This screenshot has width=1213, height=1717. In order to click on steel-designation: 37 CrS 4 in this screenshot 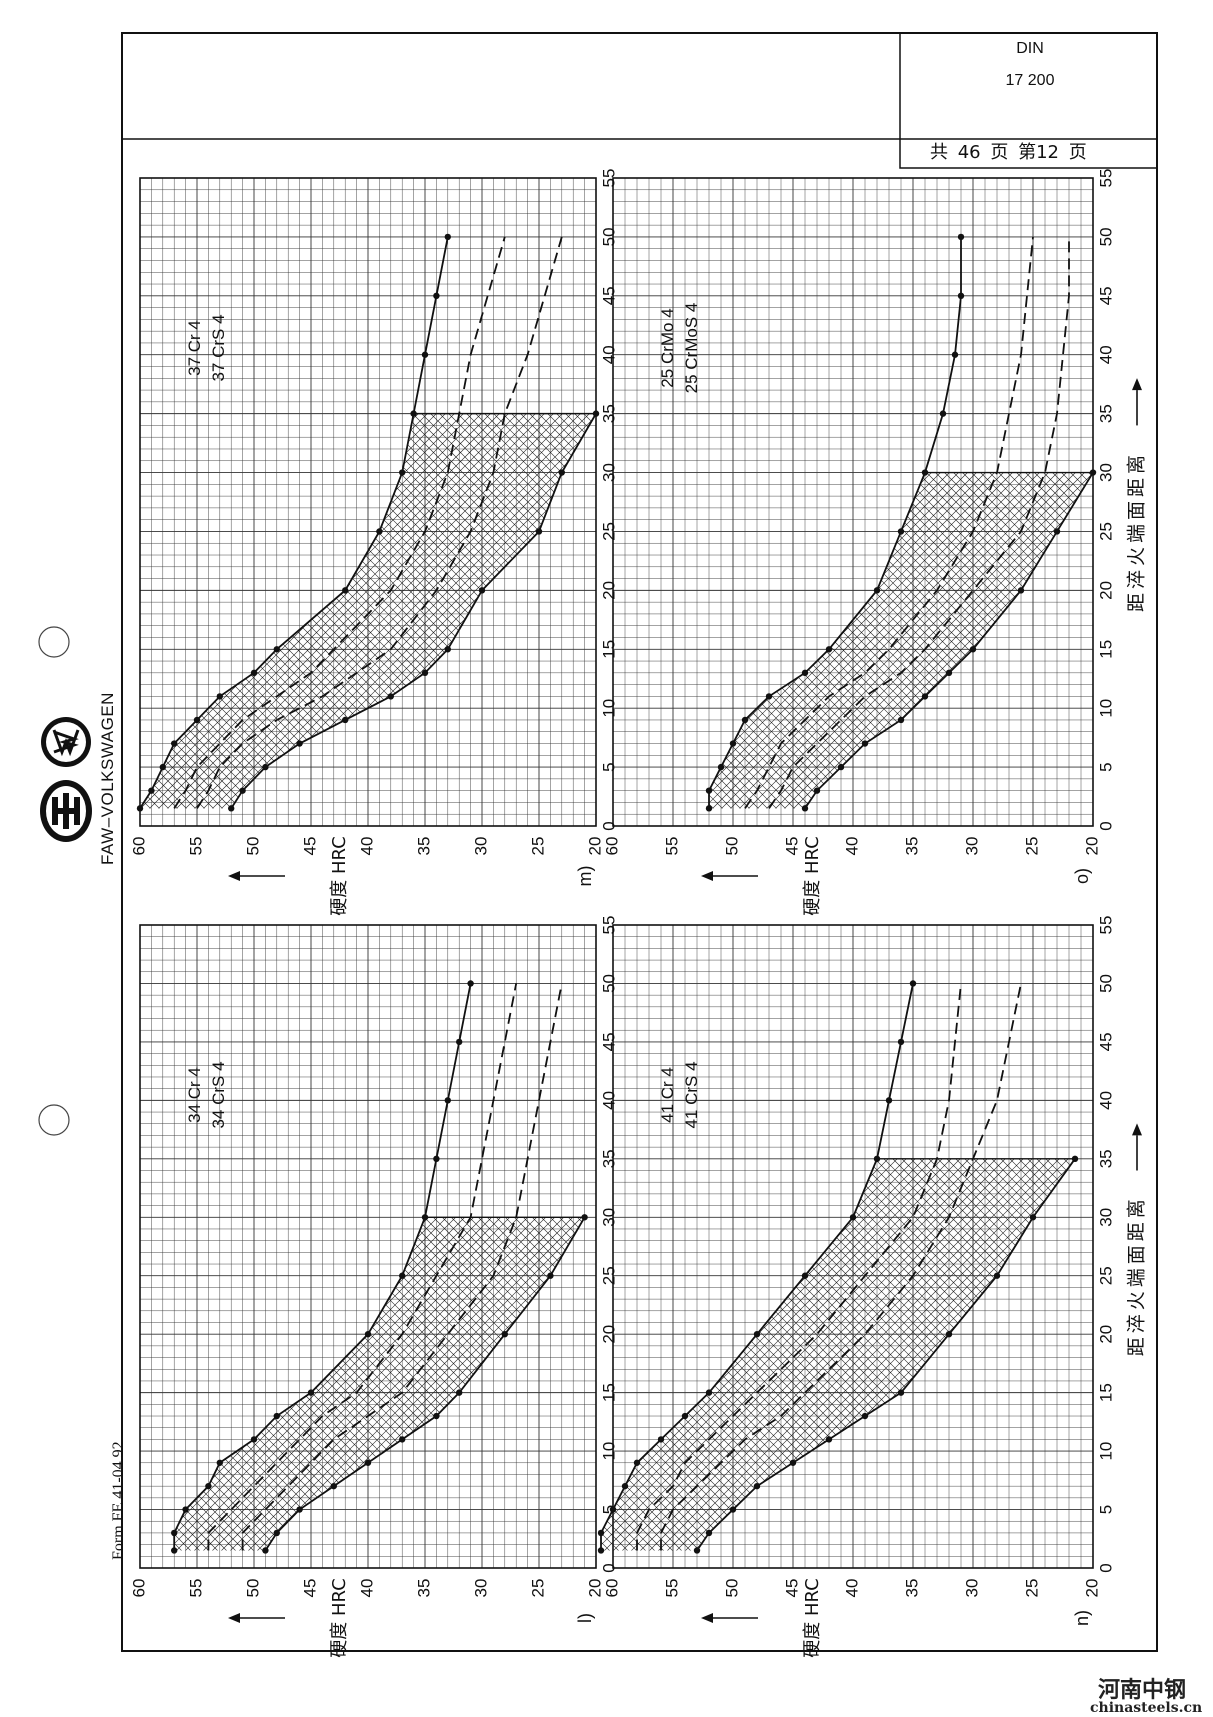, I will do `click(218, 347)`.